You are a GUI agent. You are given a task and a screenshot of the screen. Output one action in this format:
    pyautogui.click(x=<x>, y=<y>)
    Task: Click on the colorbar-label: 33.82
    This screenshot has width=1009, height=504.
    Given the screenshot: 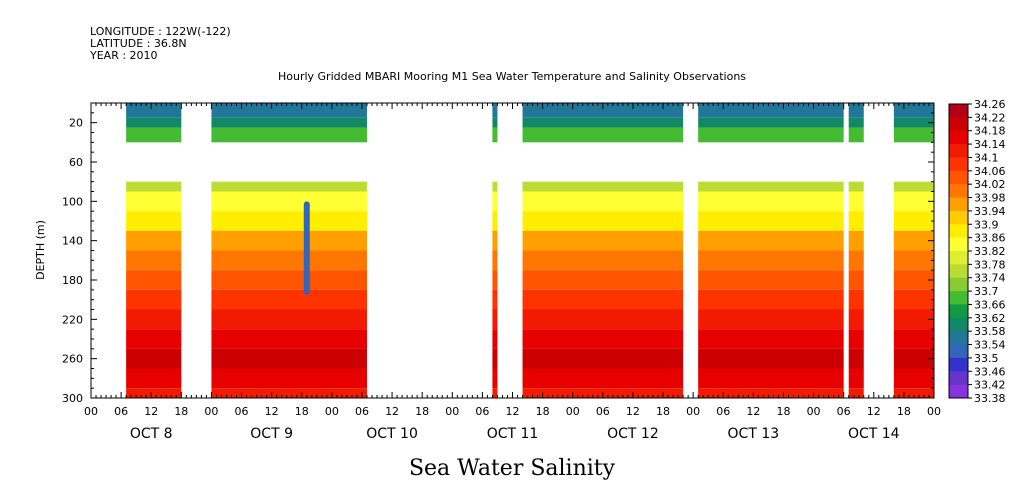 What is the action you would take?
    pyautogui.click(x=990, y=251)
    